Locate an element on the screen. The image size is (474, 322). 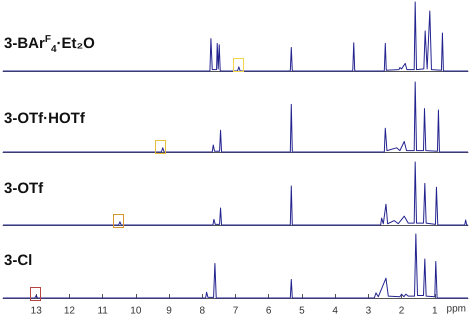
x-tick-label: 8 is located at coordinates (203, 311).